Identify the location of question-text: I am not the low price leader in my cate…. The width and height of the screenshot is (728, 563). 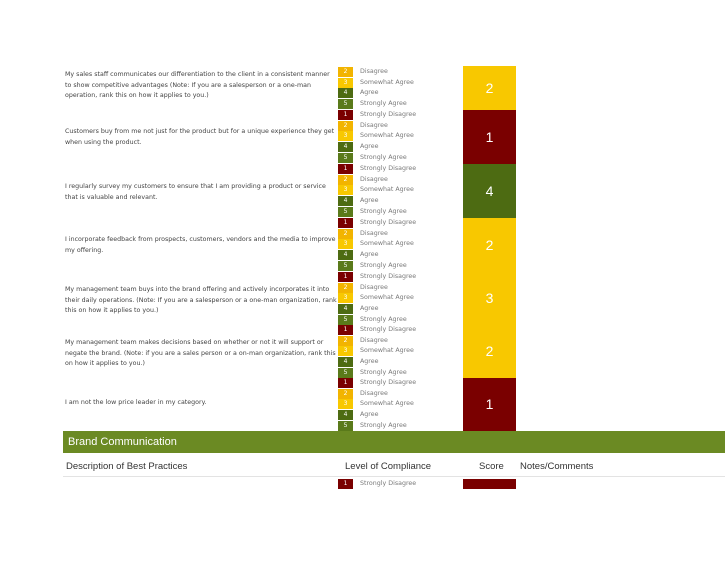
(136, 402).